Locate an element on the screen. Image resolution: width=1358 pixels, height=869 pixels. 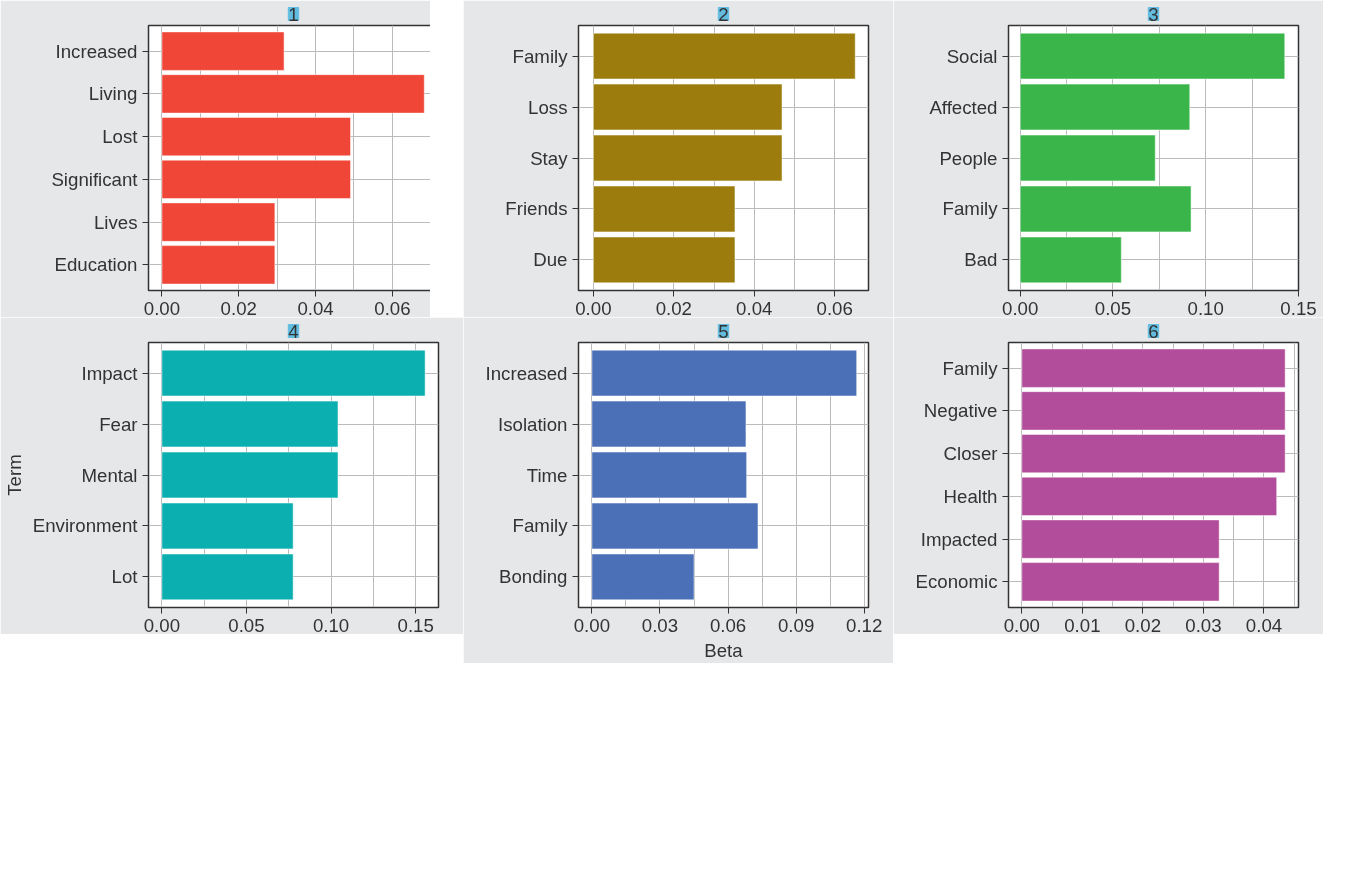
y-tick-label: Lot is located at coordinates (125, 577).